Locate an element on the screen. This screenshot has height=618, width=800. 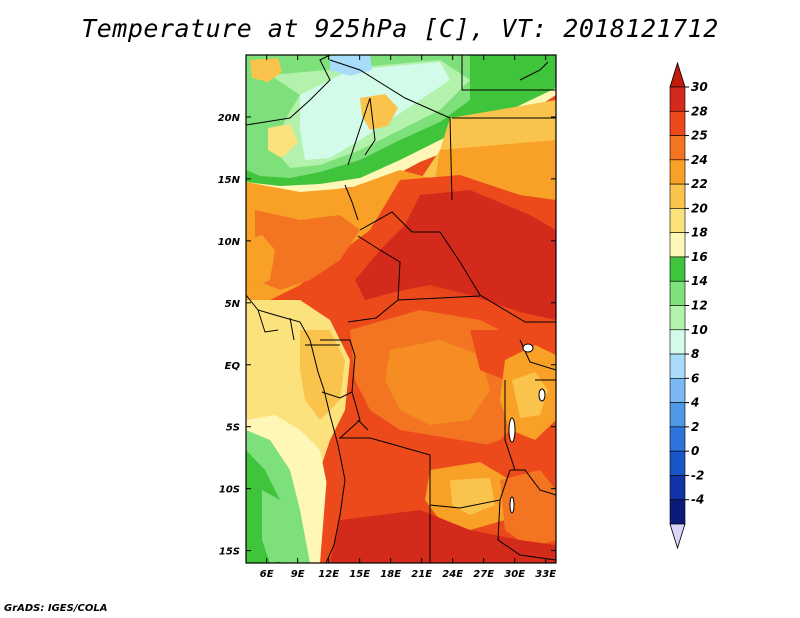
lon-tick-label: 24E is located at coordinates (452, 574).